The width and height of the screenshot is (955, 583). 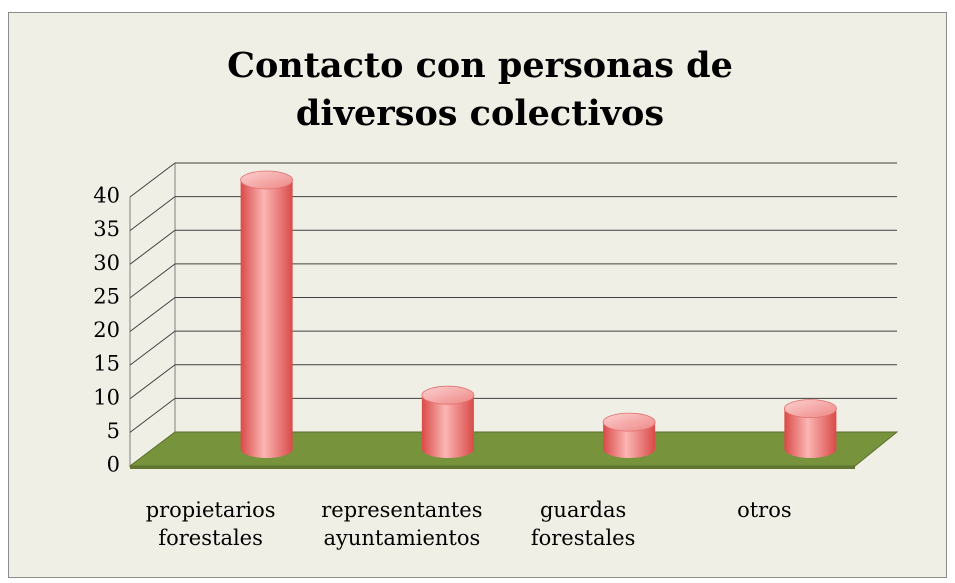 What do you see at coordinates (106, 229) in the screenshot?
I see `y-tick-label: 35` at bounding box center [106, 229].